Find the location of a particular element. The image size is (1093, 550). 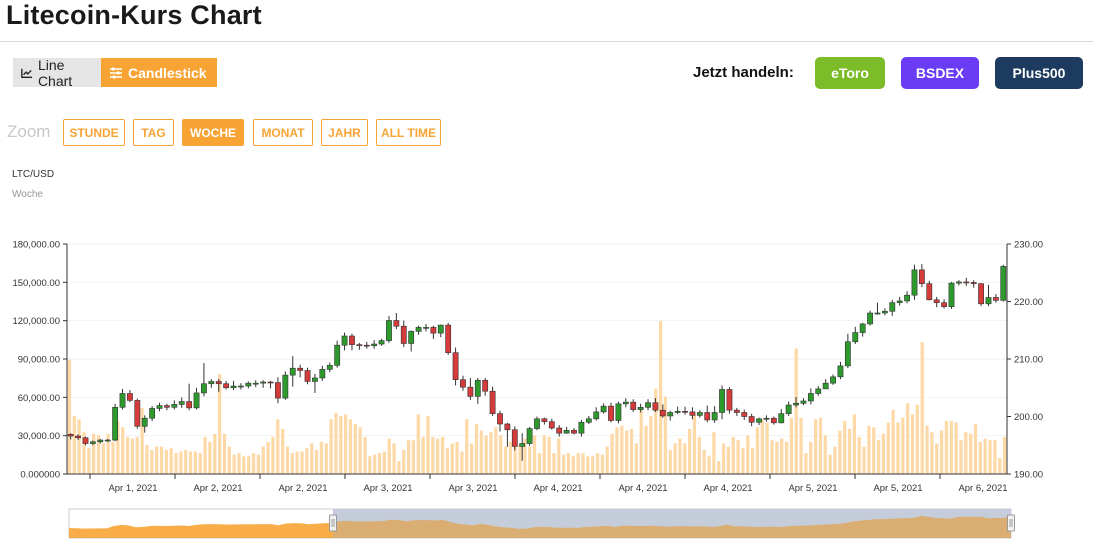

navigator-left-handle is located at coordinates (333, 523).